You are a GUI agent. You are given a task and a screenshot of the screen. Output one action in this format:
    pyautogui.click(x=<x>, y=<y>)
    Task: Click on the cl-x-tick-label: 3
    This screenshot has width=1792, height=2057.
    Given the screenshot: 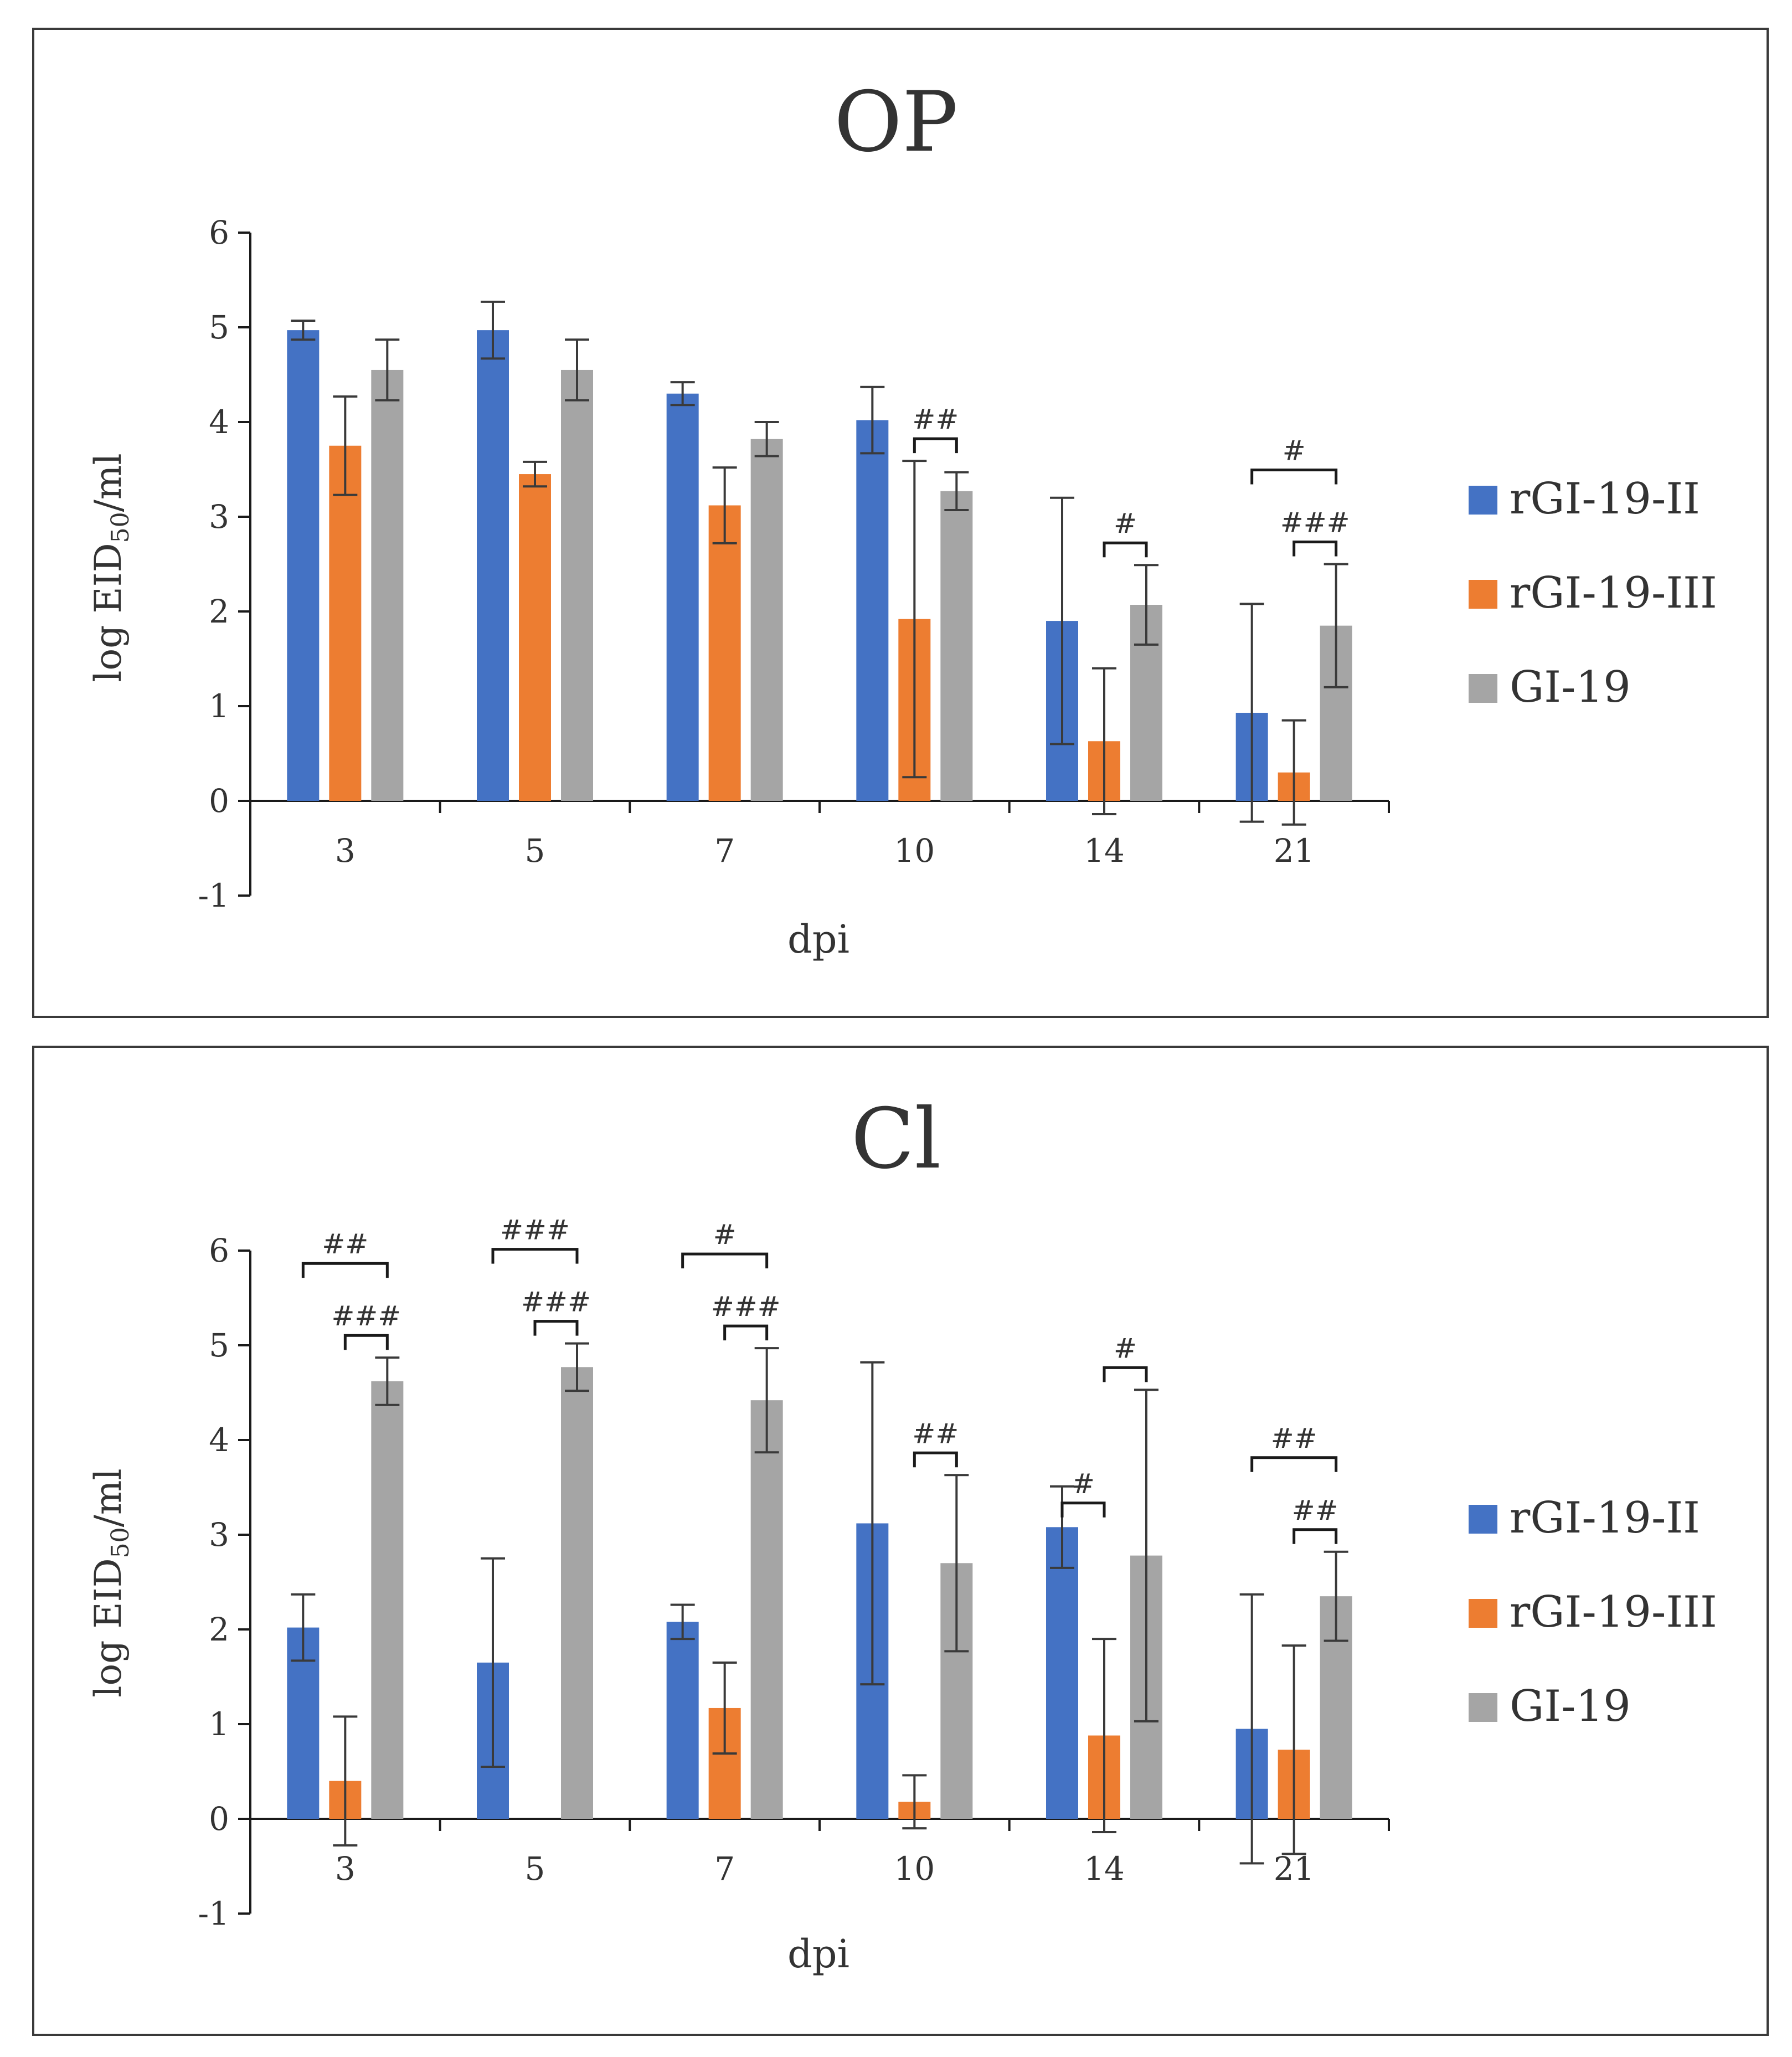 What is the action you would take?
    pyautogui.click(x=345, y=1869)
    